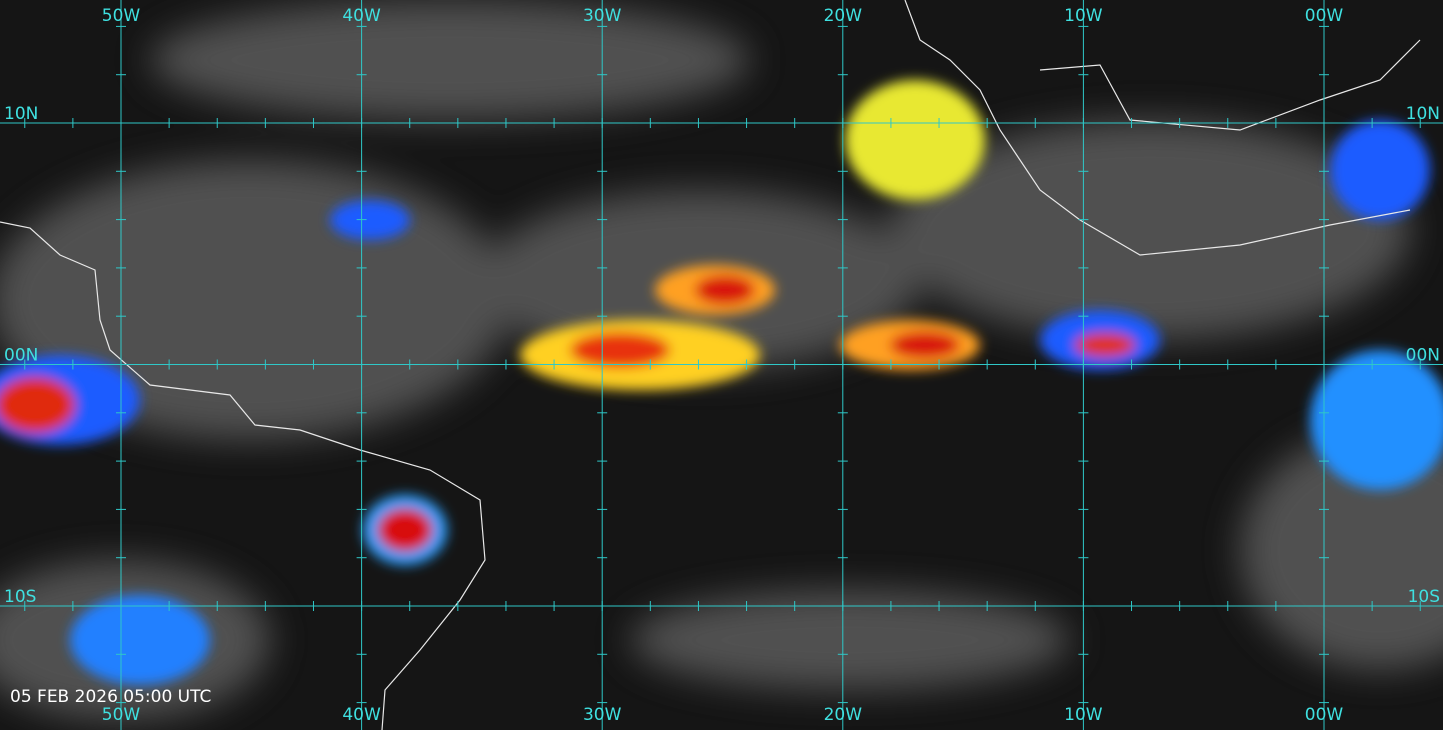 Image resolution: width=1443 pixels, height=730 pixels. I want to click on bottom-label: 30W, so click(602, 715).